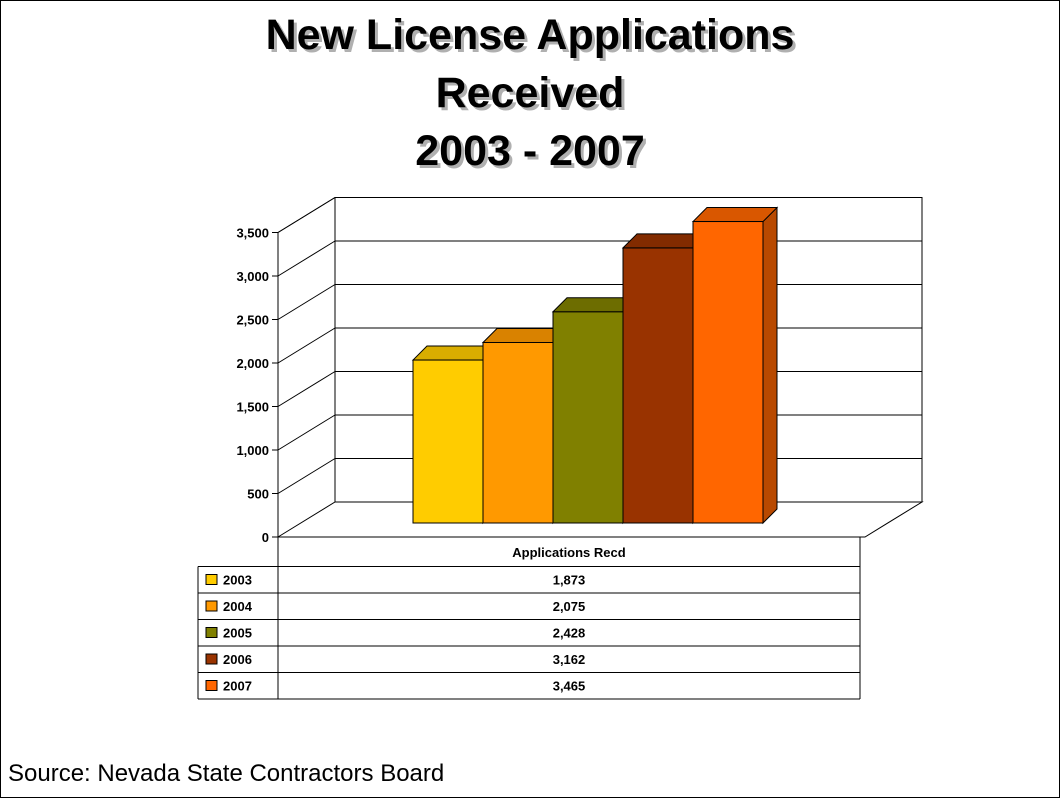 This screenshot has width=1060, height=798. Describe the element at coordinates (770, 365) in the screenshot. I see `bar-side-2007` at that location.